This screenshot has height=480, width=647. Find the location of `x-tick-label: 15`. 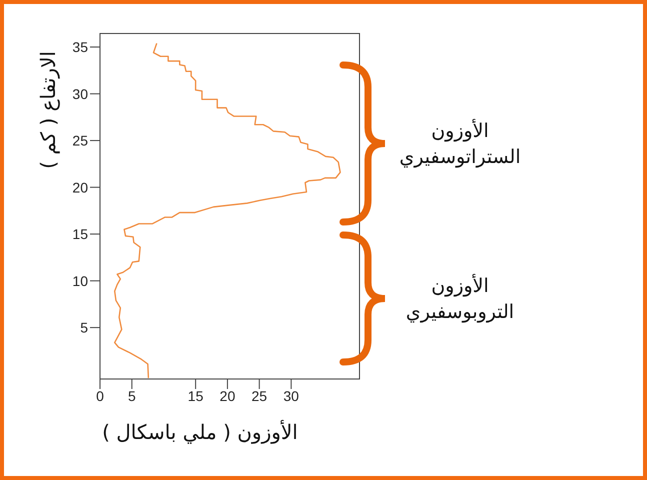

x-tick-label: 15 is located at coordinates (196, 396).